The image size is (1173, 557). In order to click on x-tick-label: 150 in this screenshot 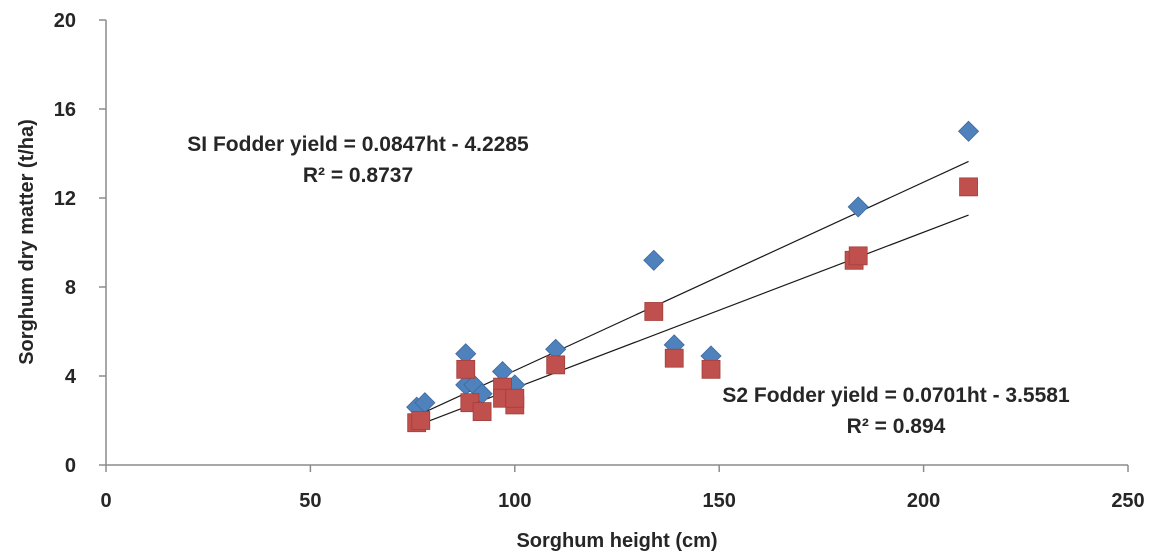, I will do `click(719, 501)`.